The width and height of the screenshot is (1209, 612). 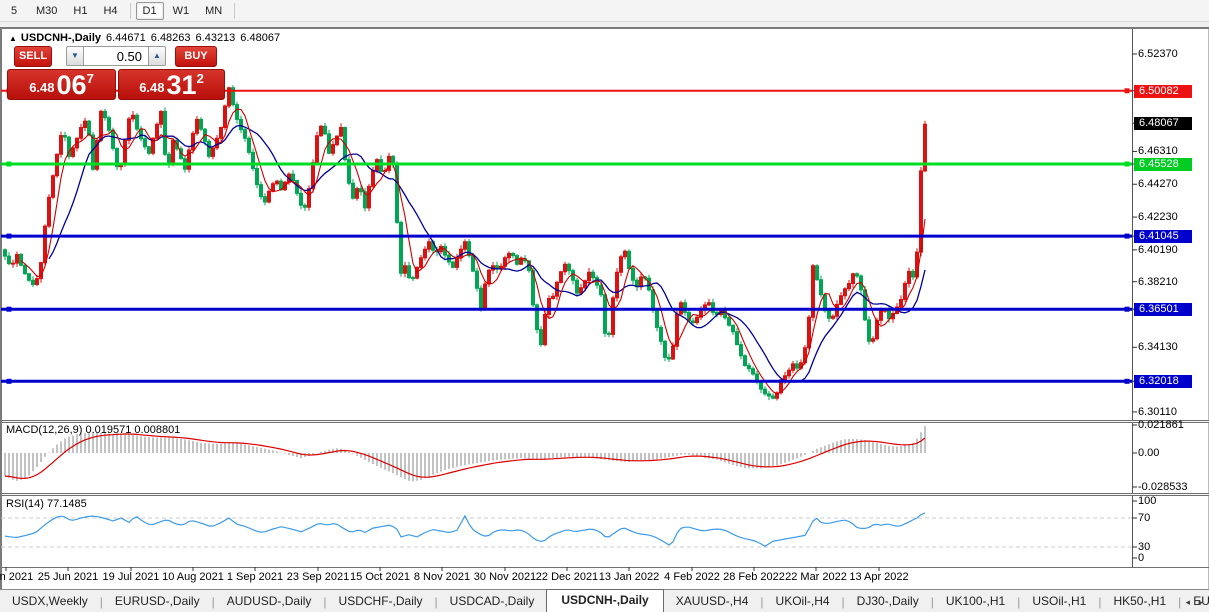 What do you see at coordinates (90, 78) in the screenshot?
I see `sell-price-pip: 7` at bounding box center [90, 78].